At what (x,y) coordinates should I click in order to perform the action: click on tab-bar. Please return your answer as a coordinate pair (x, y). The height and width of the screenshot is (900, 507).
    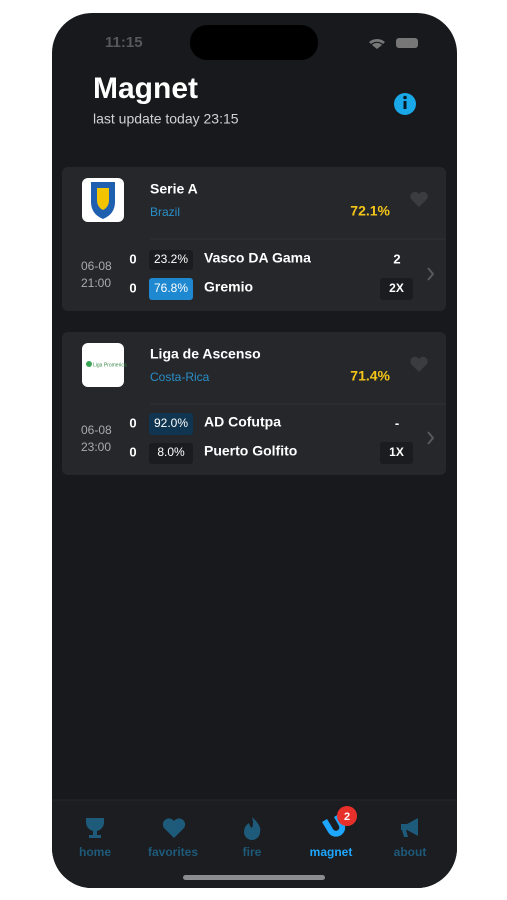
    Looking at the image, I should click on (254, 844).